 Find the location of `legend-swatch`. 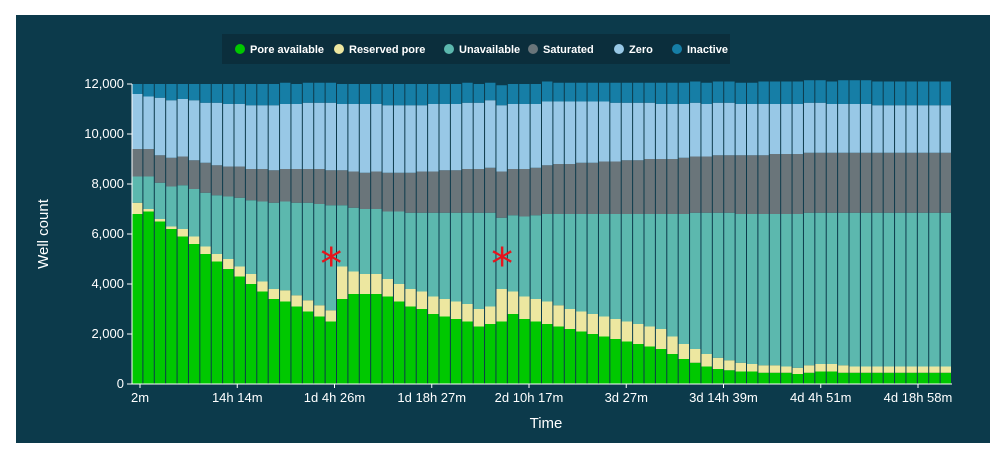

legend-swatch is located at coordinates (449, 49).